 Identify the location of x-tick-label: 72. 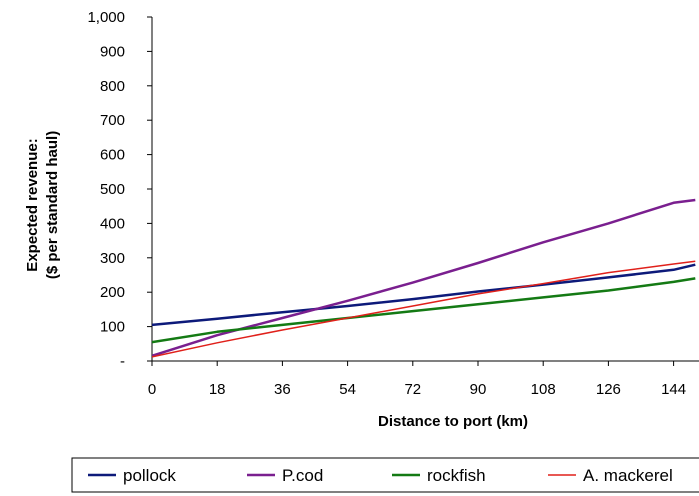
(412, 389).